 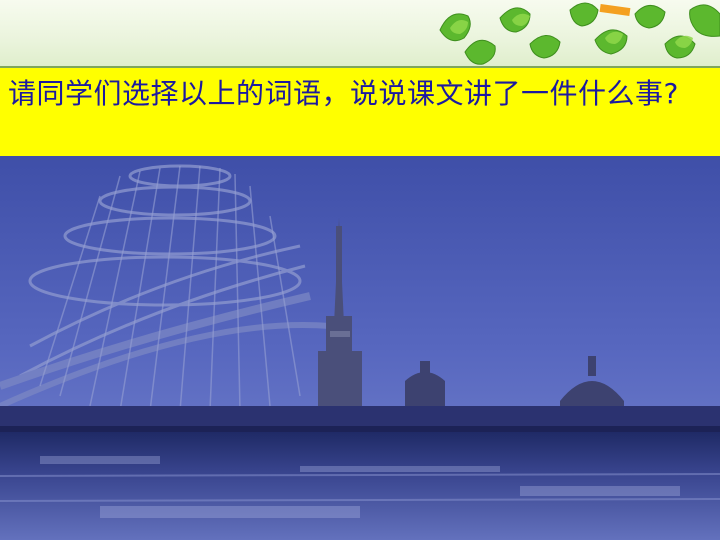 I want to click on banner-divider, so click(x=360, y=67).